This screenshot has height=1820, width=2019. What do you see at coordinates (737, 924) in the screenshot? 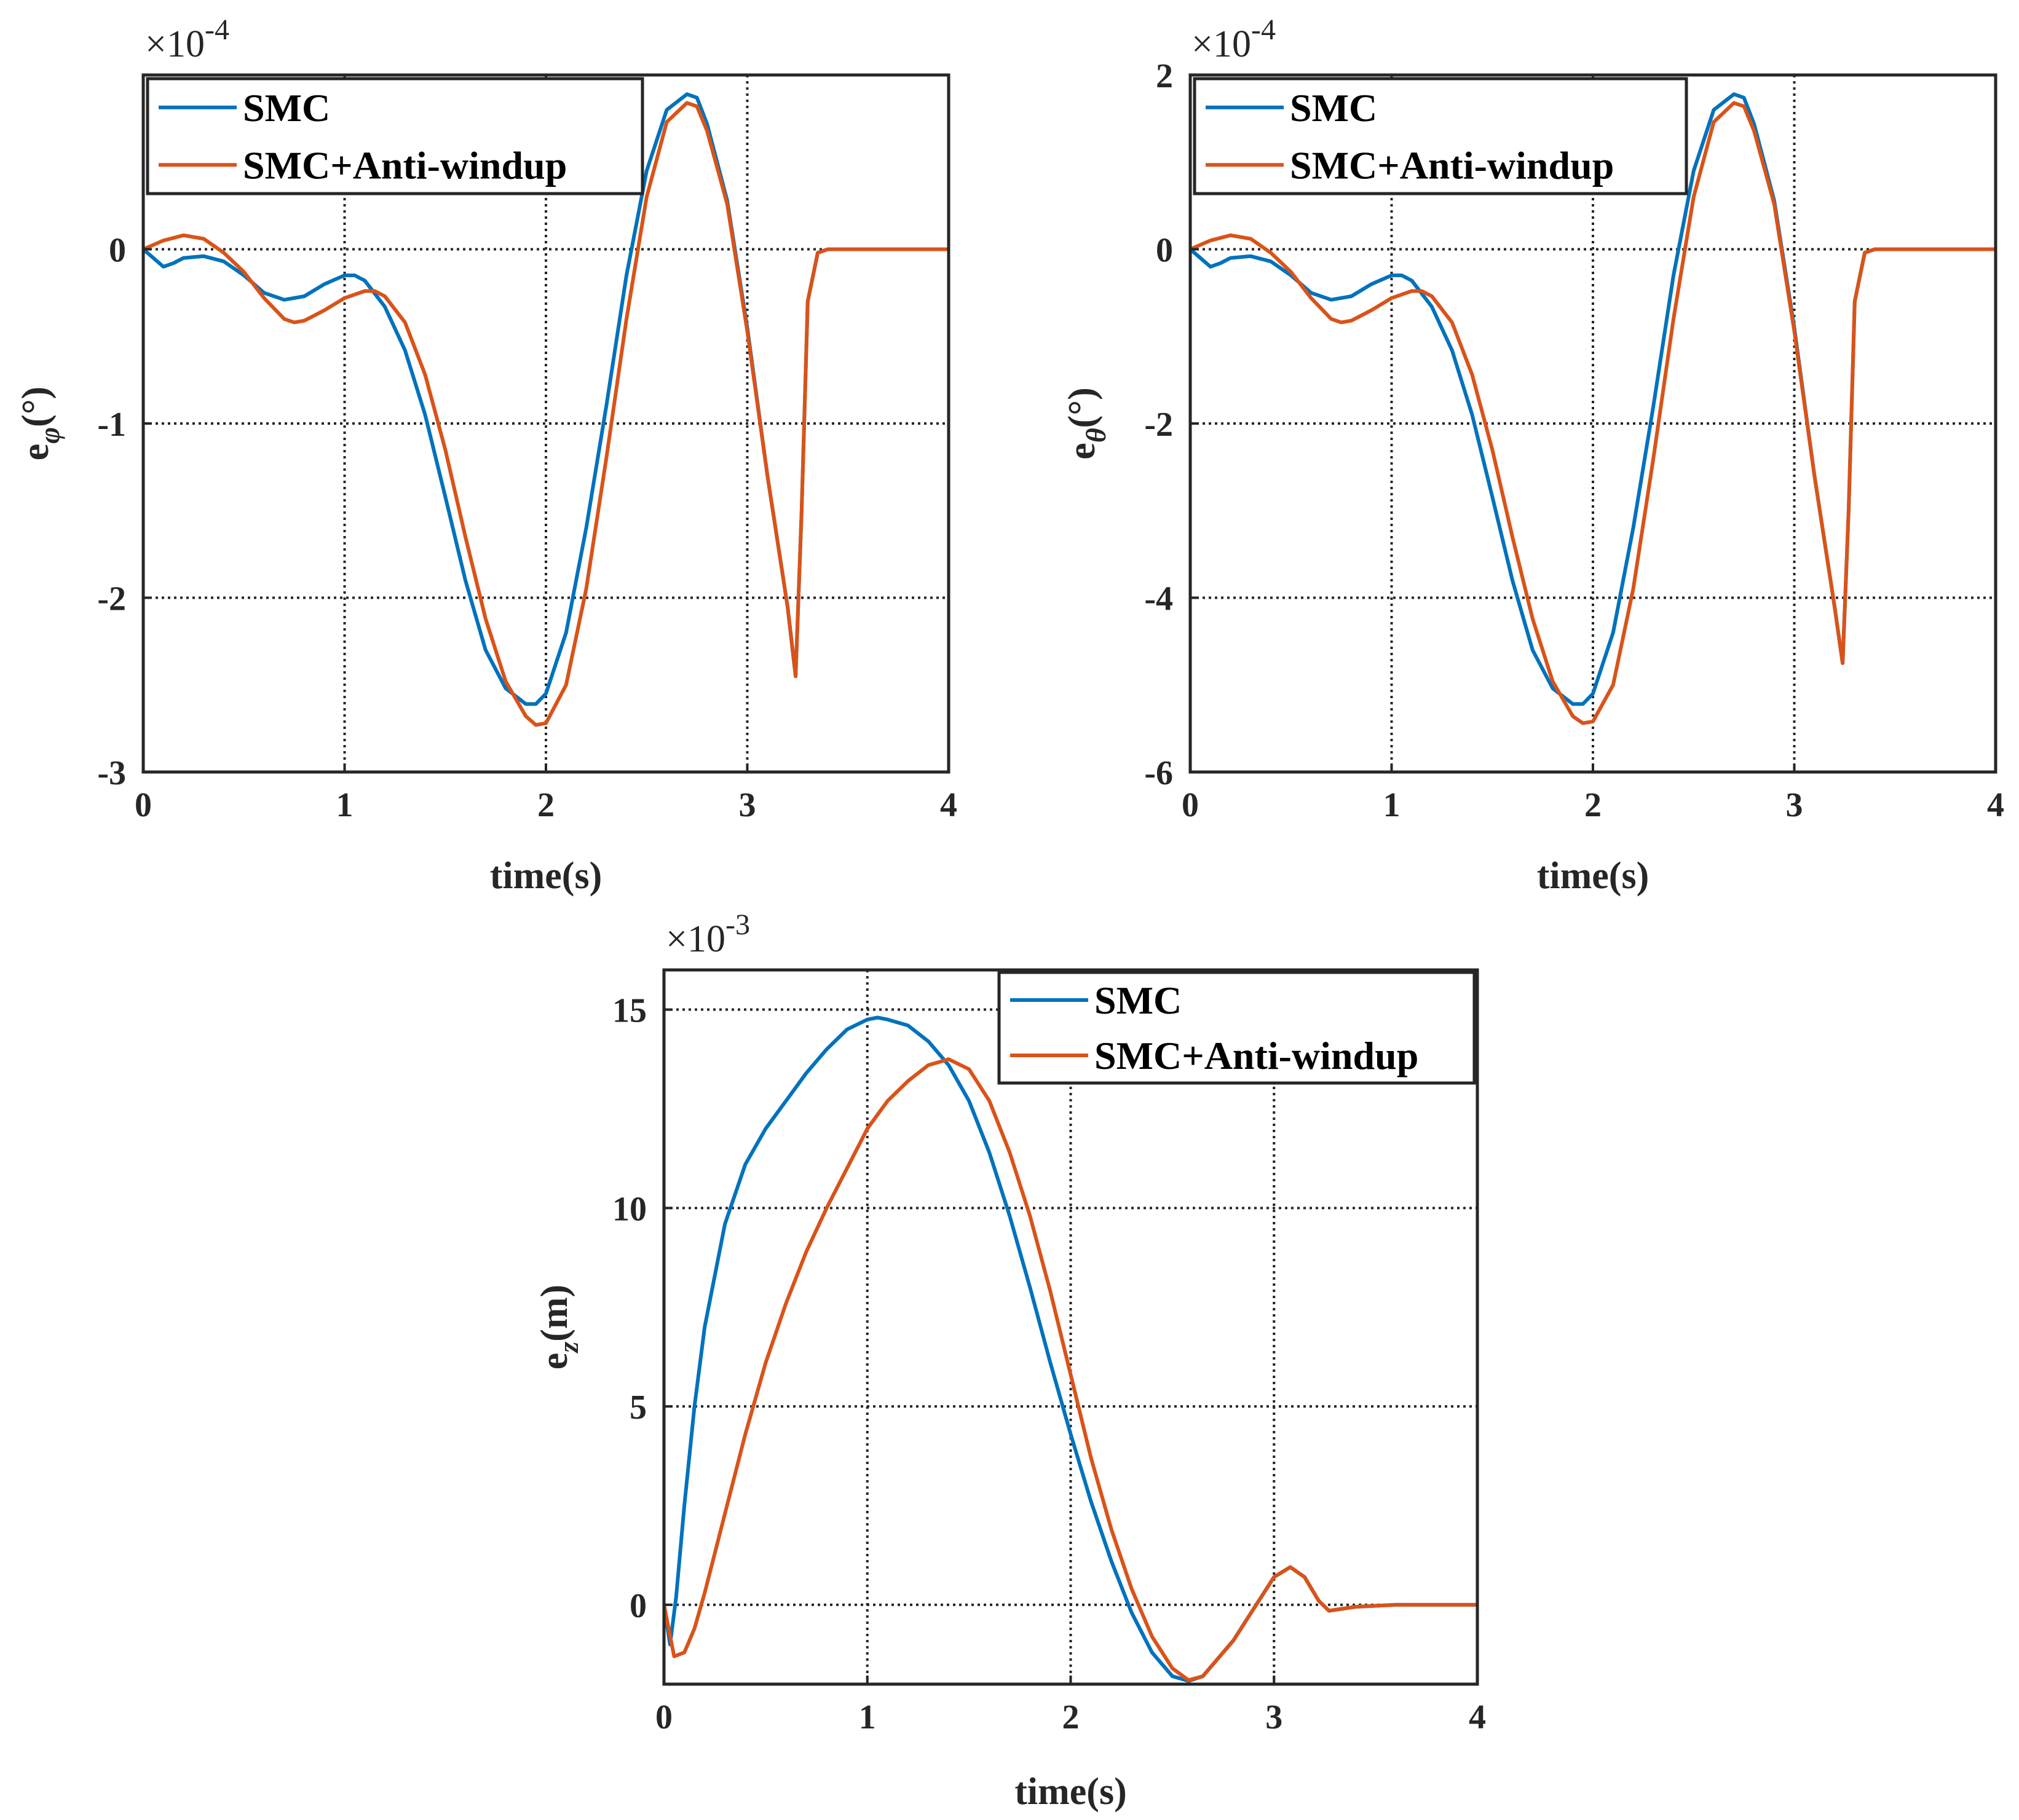
I see `exponent-power: -3` at bounding box center [737, 924].